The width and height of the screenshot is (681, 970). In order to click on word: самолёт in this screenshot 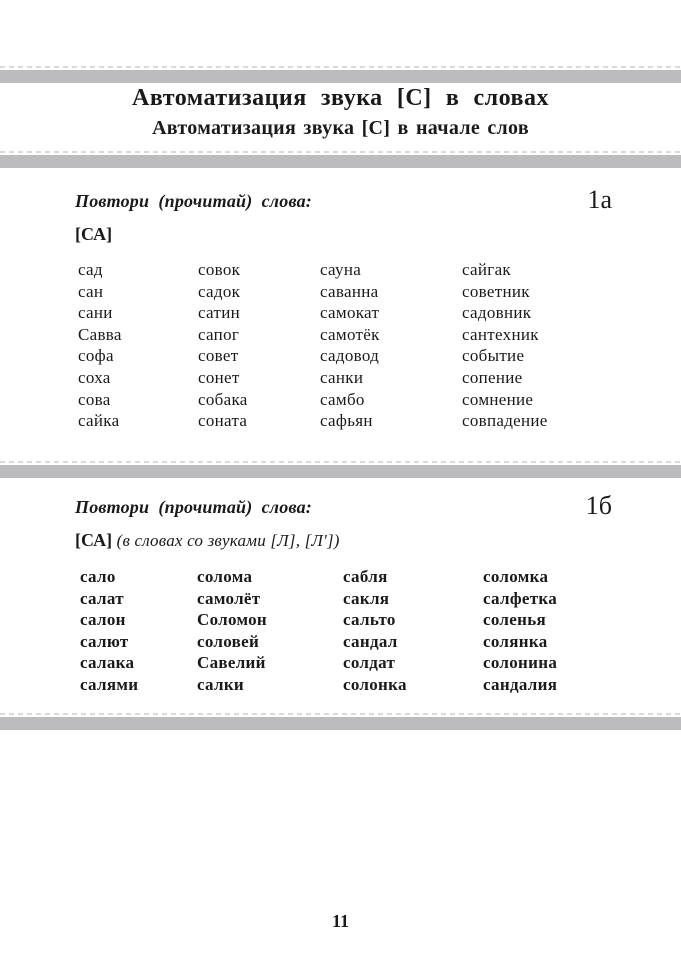, I will do `click(229, 598)`.